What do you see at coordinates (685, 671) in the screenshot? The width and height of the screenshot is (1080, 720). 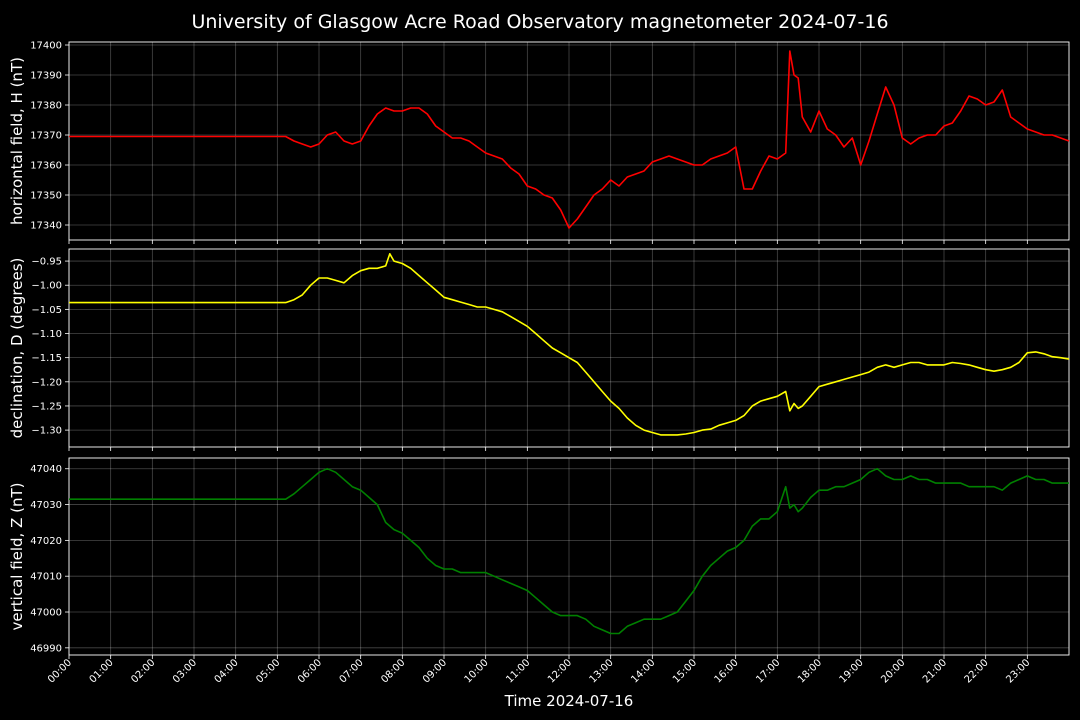 I see `x-tick-label: 15:00` at bounding box center [685, 671].